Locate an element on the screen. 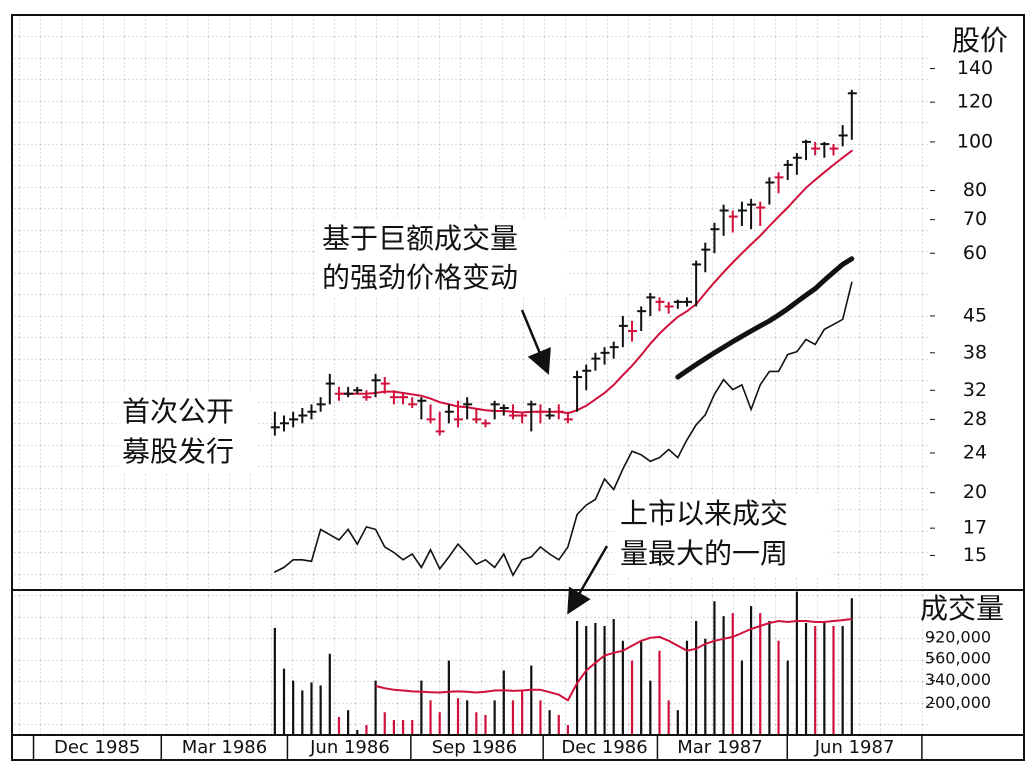 The height and width of the screenshot is (768, 1036). x-tick-label: Dec 1985 is located at coordinates (97, 747).